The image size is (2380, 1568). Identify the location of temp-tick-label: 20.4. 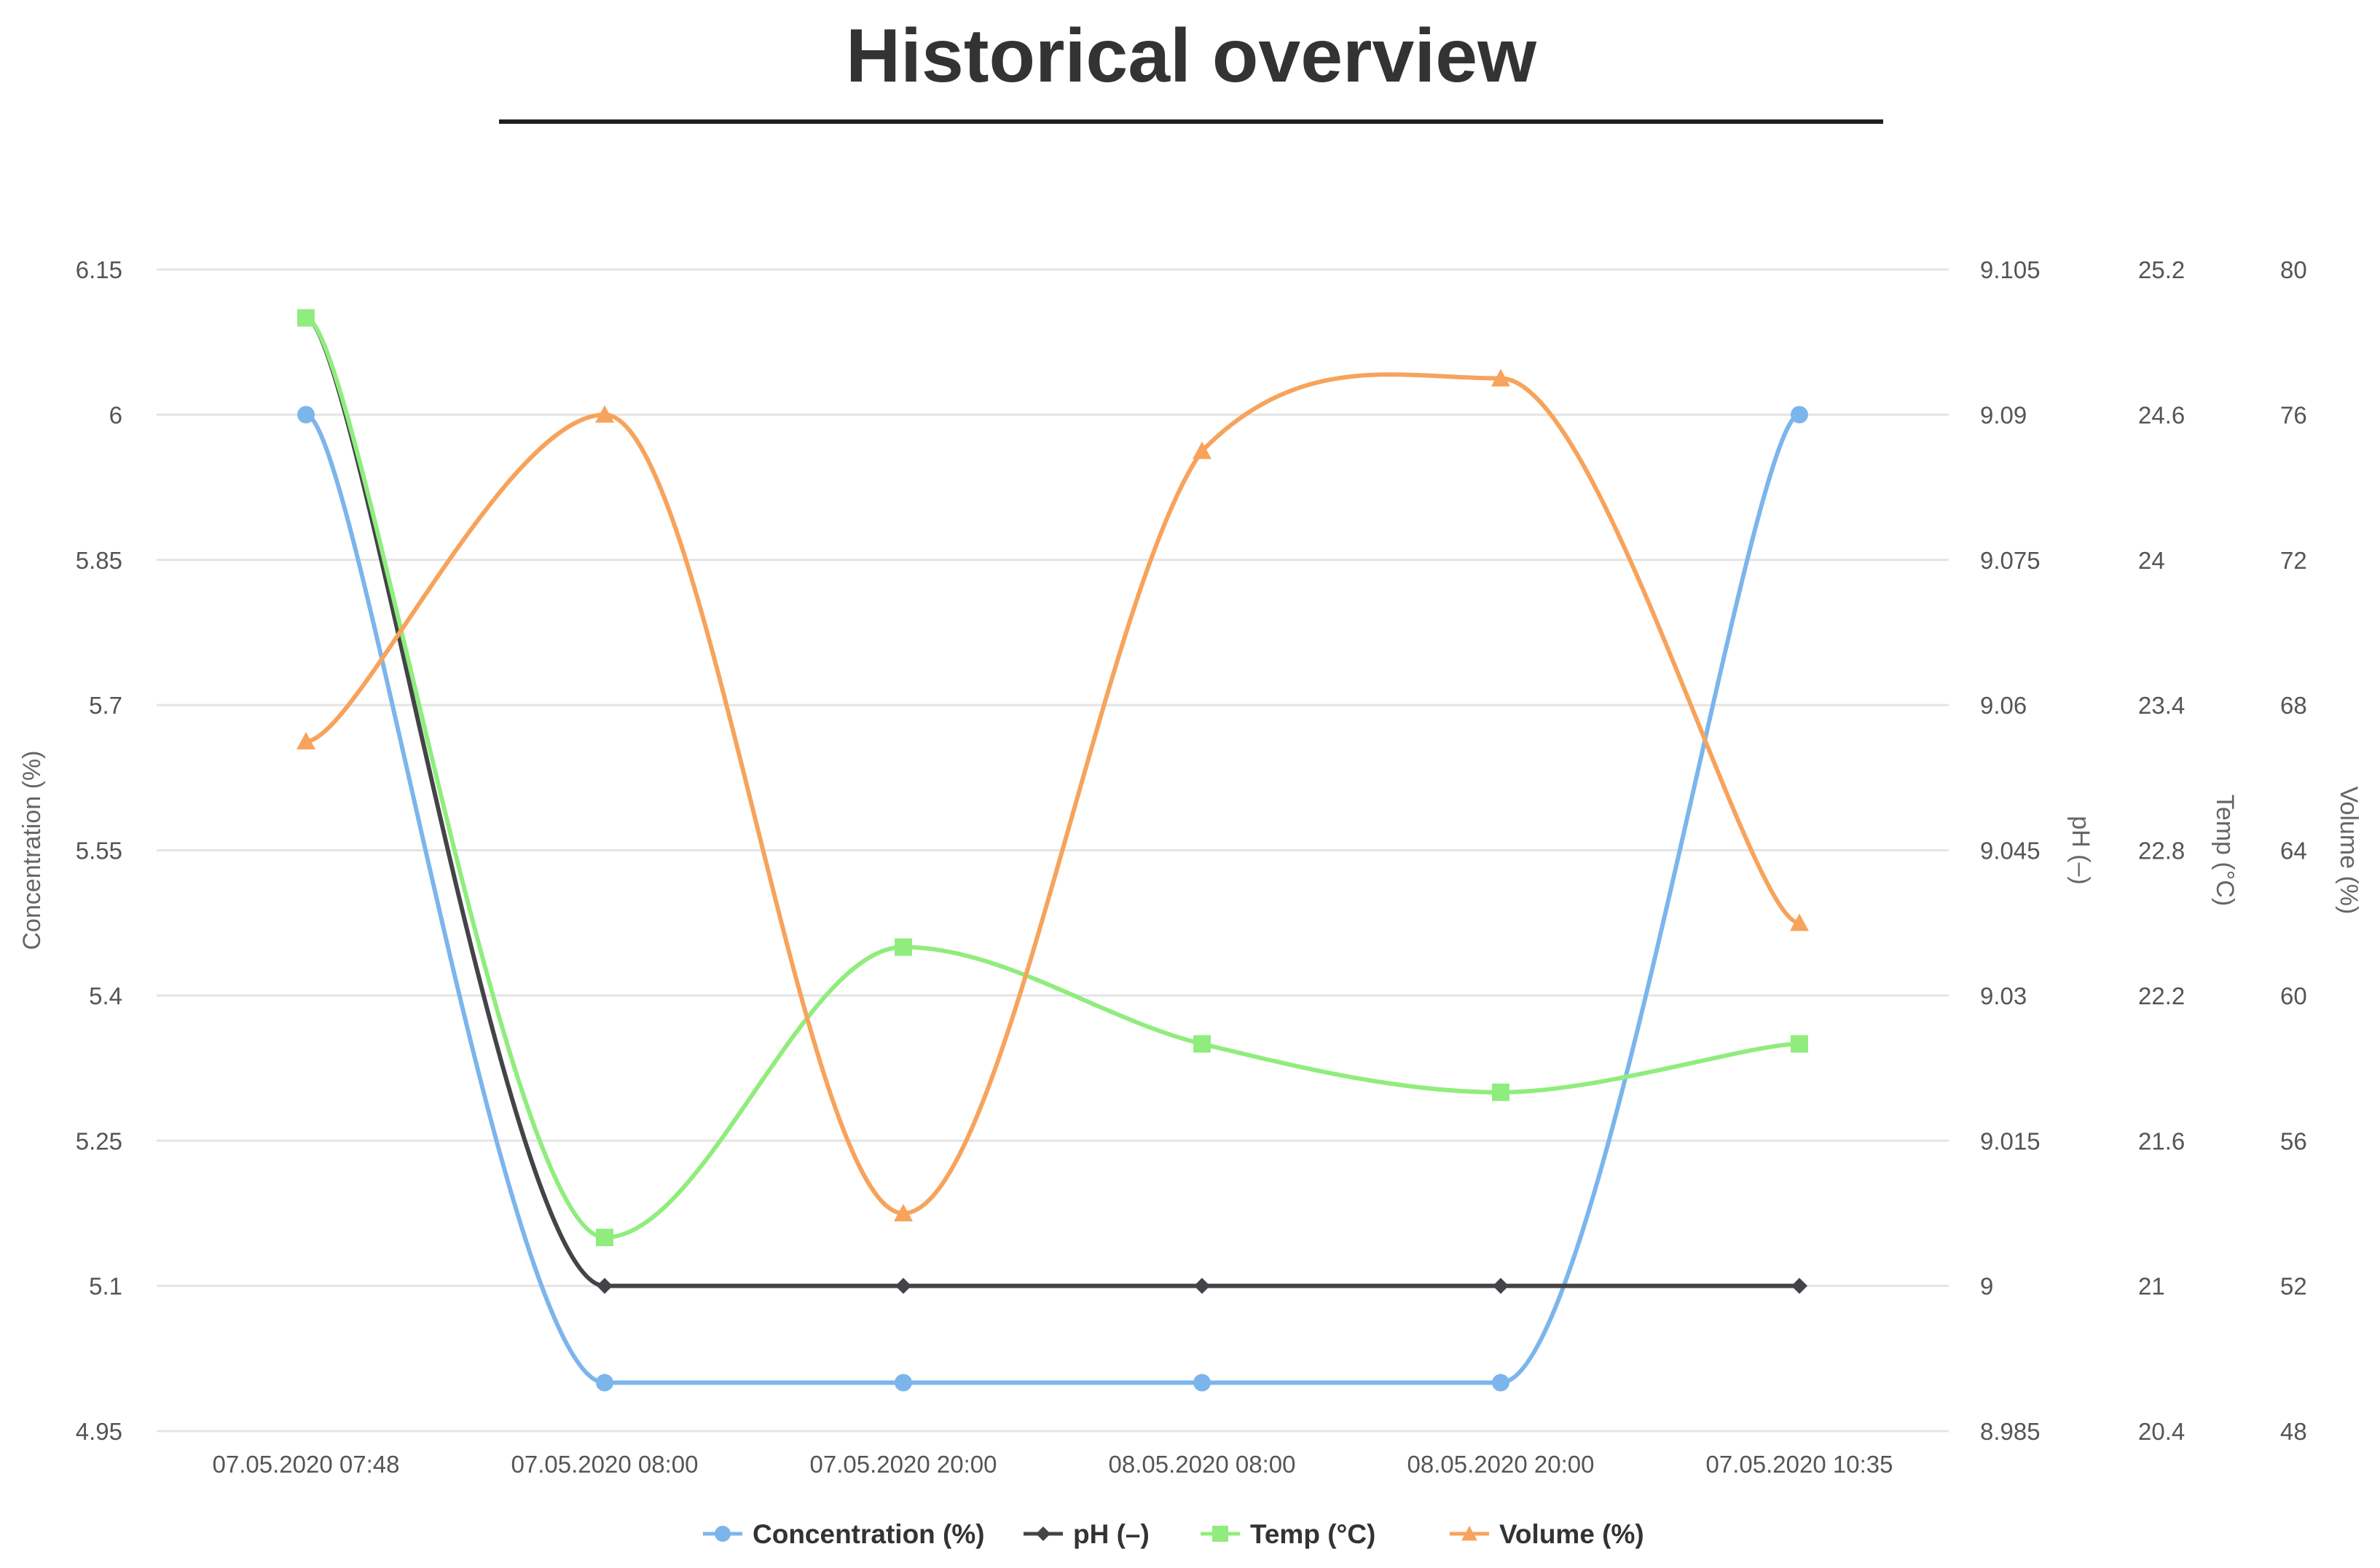
(2161, 1431).